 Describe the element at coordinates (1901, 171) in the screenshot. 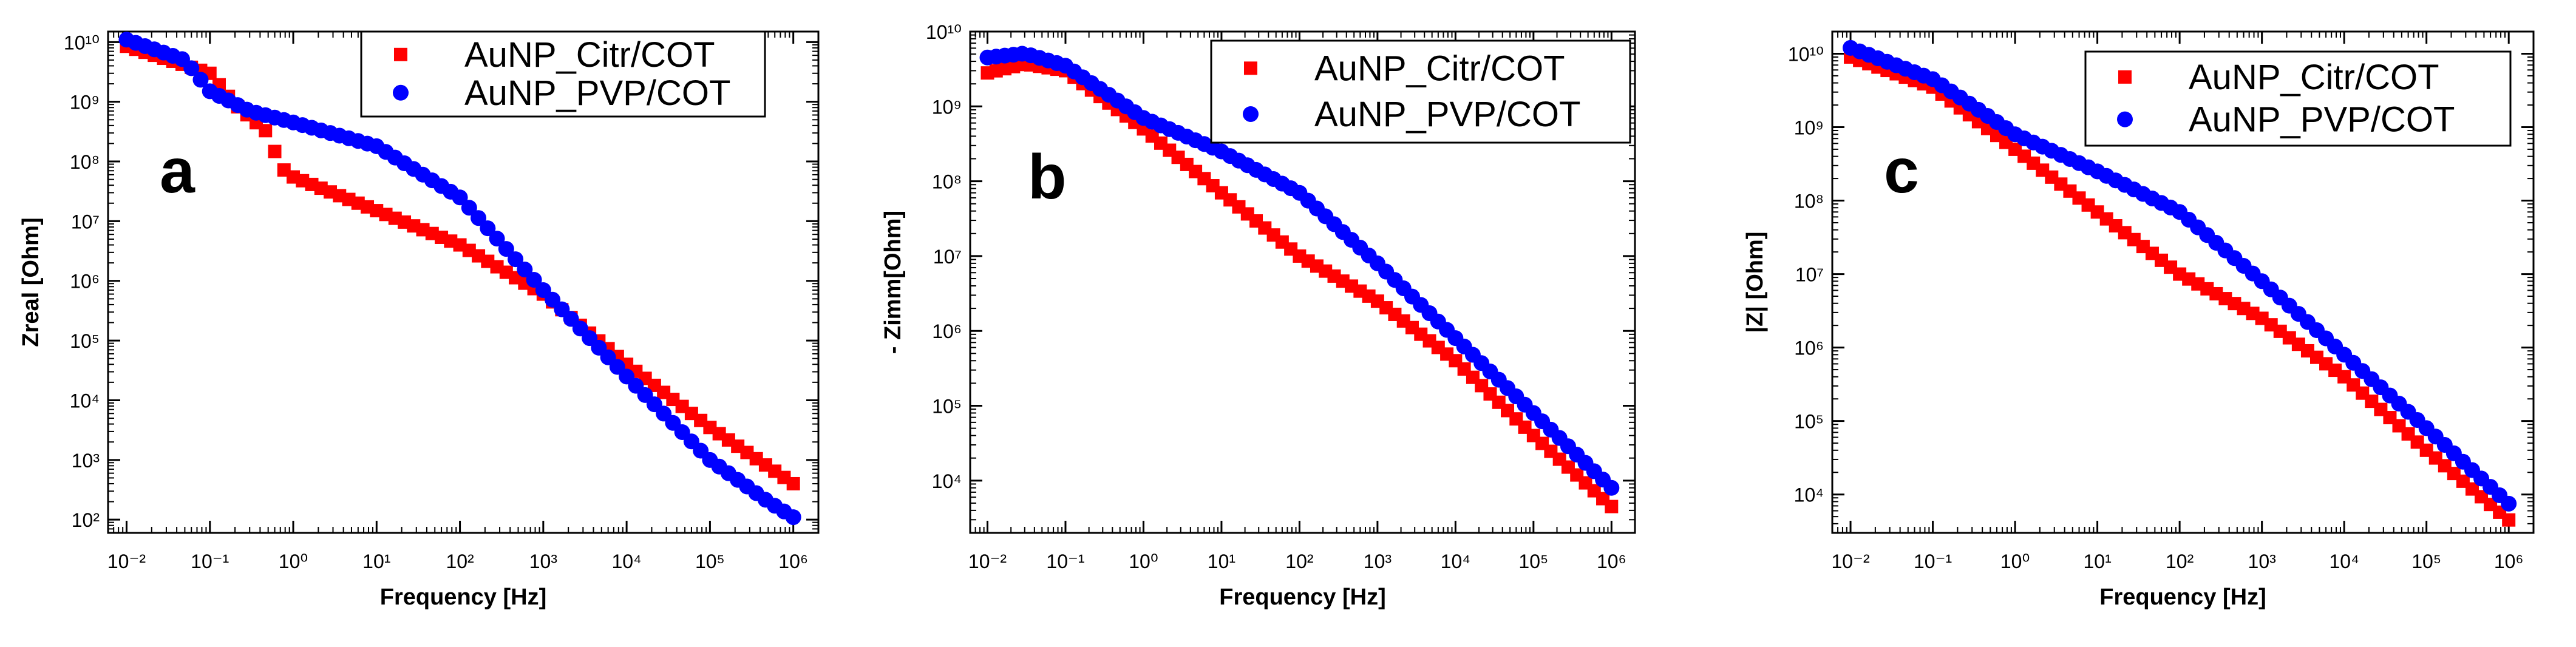

I see `panel-letter: c` at that location.